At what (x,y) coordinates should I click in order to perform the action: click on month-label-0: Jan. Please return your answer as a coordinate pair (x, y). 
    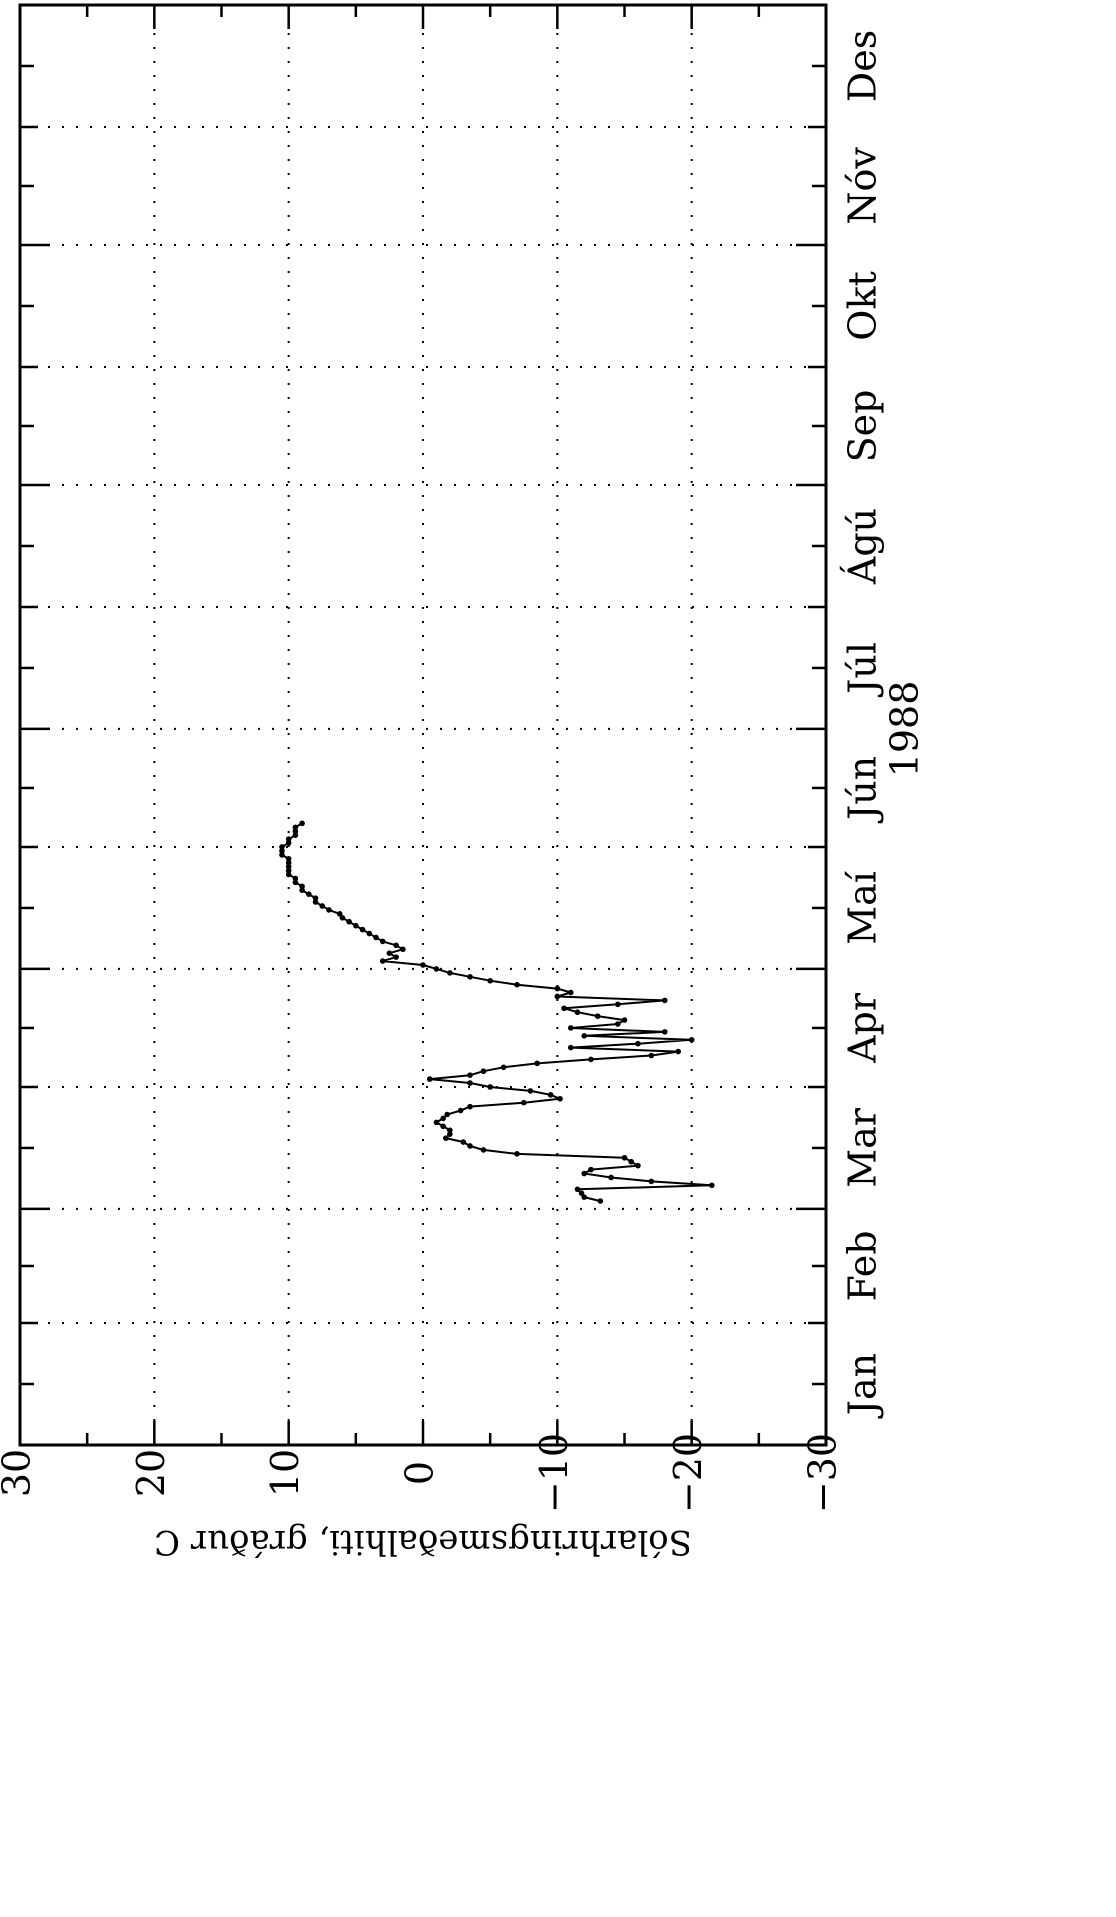
    Looking at the image, I should click on (863, 1386).